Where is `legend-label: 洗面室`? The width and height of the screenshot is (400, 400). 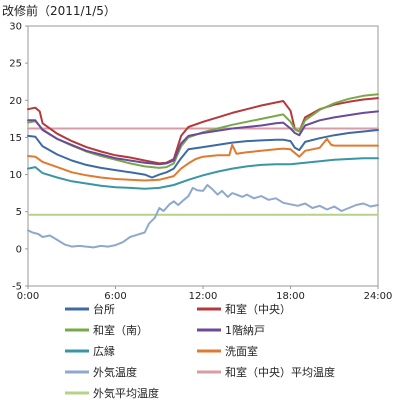 legend-label: 洗面室 is located at coordinates (241, 351).